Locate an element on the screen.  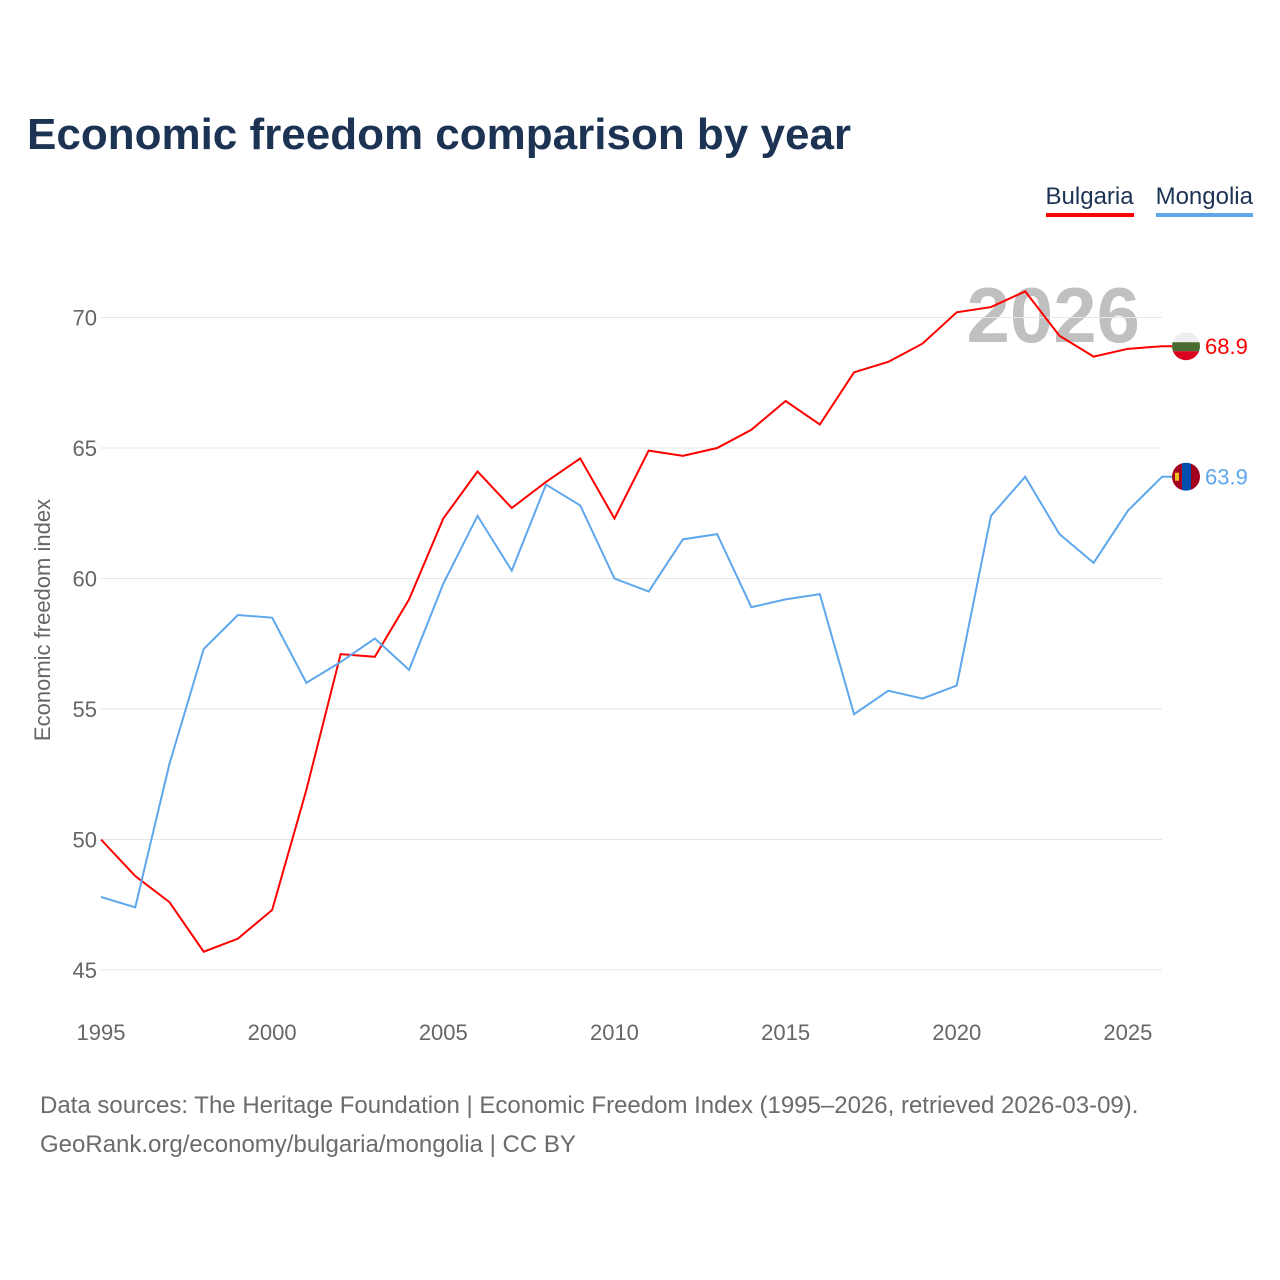
x-tick-label: 2020 is located at coordinates (956, 1032).